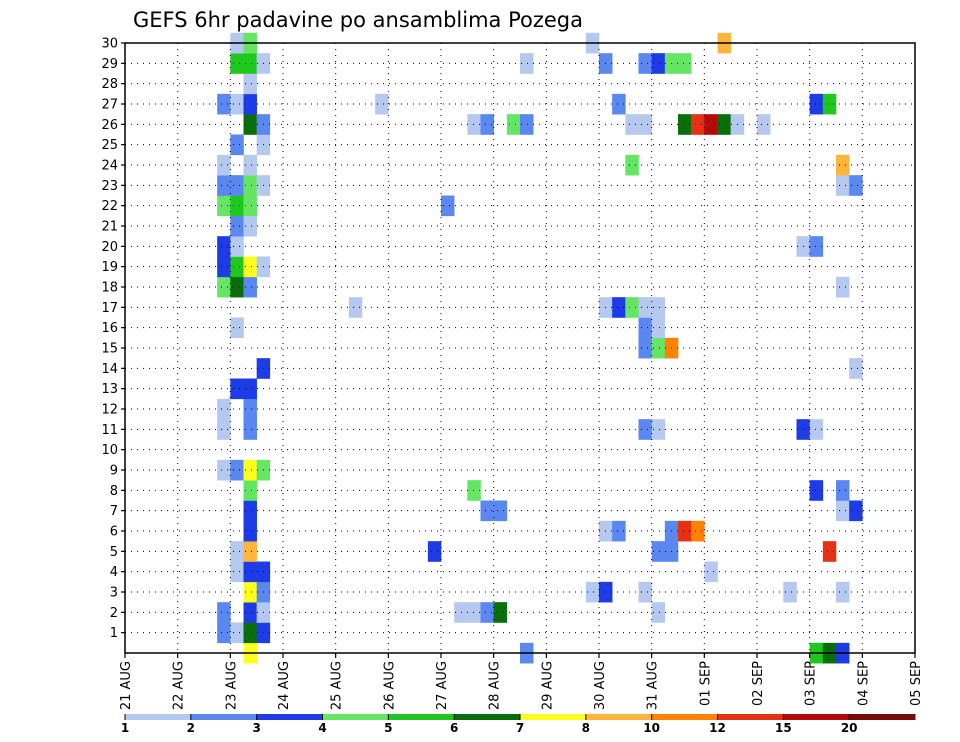  I want to click on x-tick-label: 21 AUG, so click(126, 685).